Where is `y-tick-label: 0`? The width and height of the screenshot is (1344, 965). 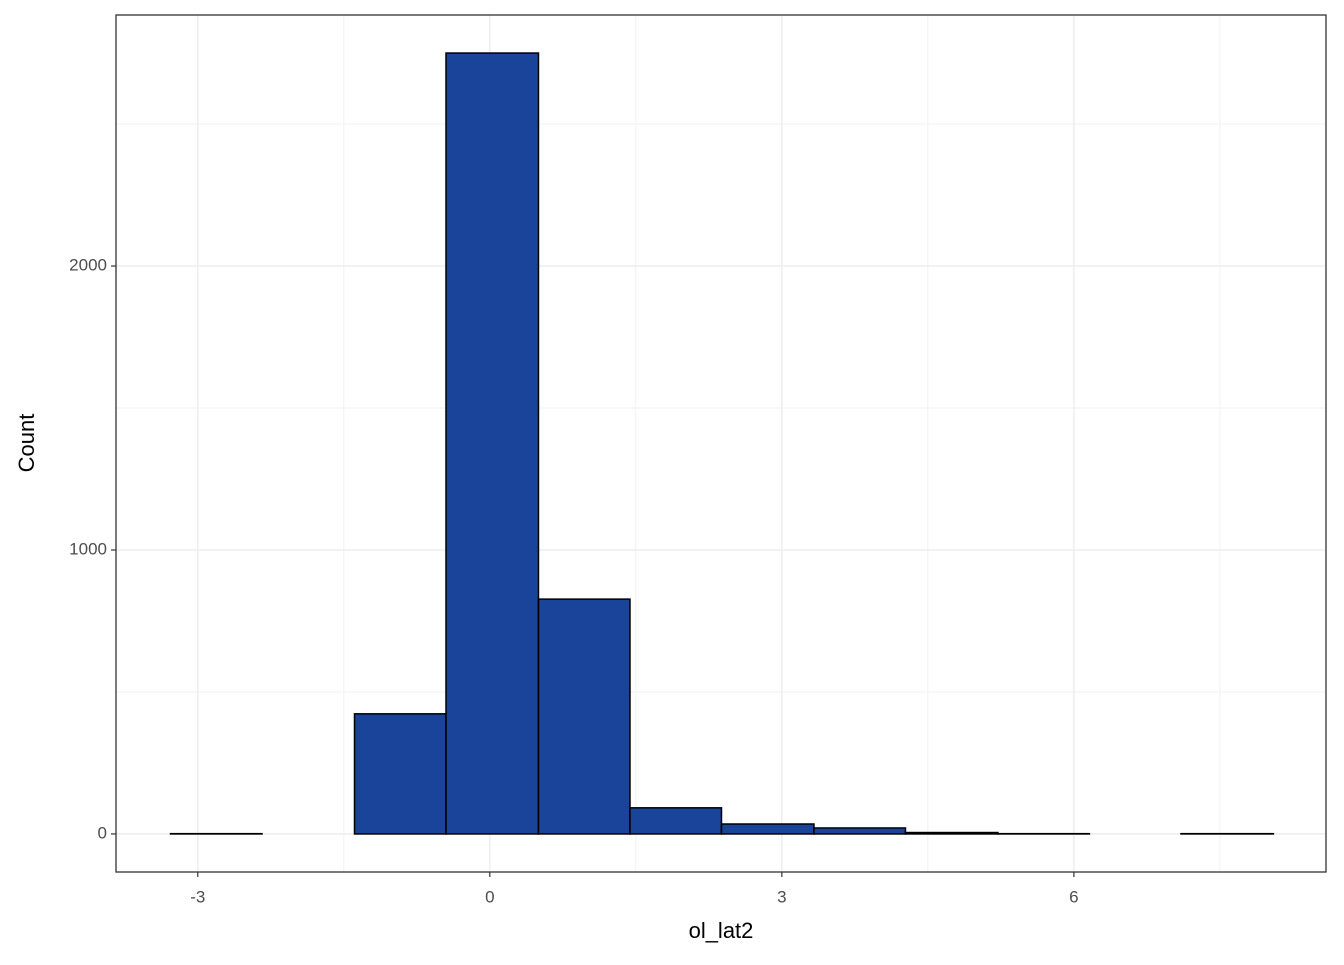 y-tick-label: 0 is located at coordinates (102, 832).